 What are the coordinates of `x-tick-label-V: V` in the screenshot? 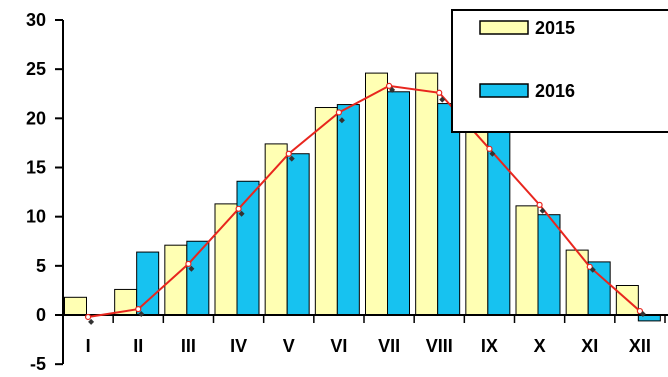 It's located at (289, 346).